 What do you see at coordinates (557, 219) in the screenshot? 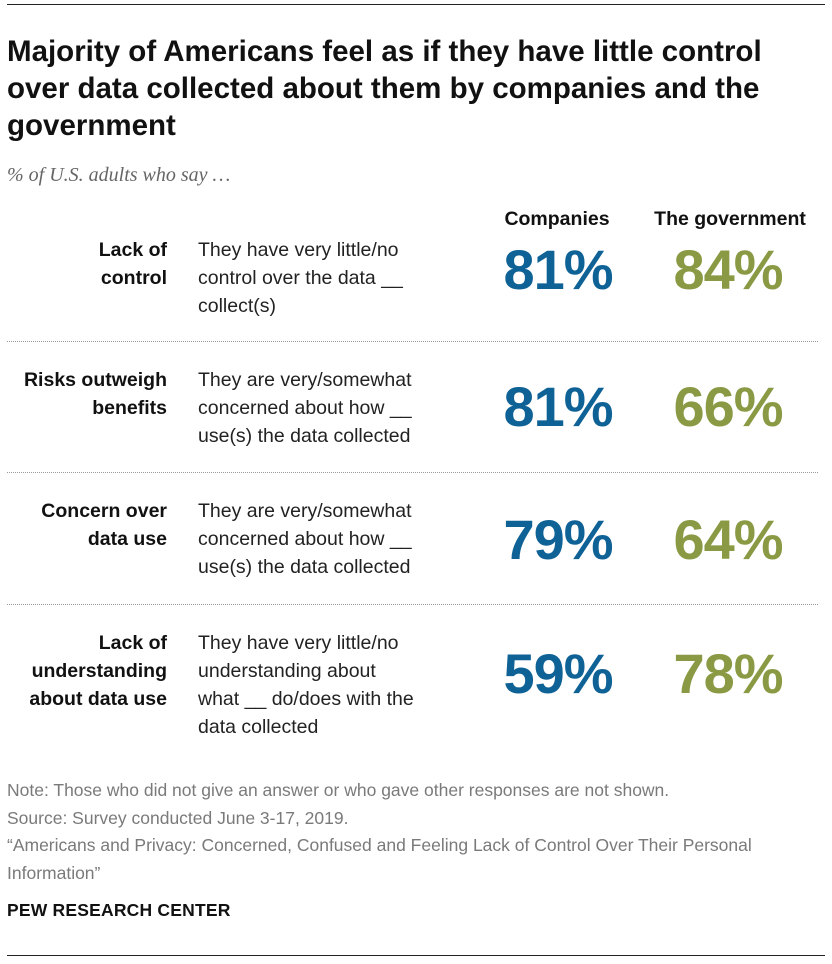
I see `column-header-companies: Companies` at bounding box center [557, 219].